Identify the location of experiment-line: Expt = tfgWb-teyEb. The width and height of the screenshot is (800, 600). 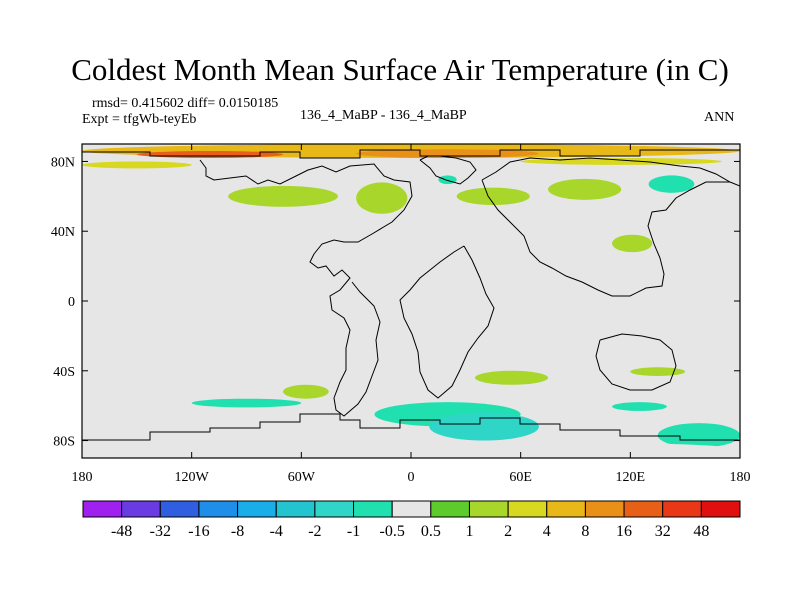
(139, 119).